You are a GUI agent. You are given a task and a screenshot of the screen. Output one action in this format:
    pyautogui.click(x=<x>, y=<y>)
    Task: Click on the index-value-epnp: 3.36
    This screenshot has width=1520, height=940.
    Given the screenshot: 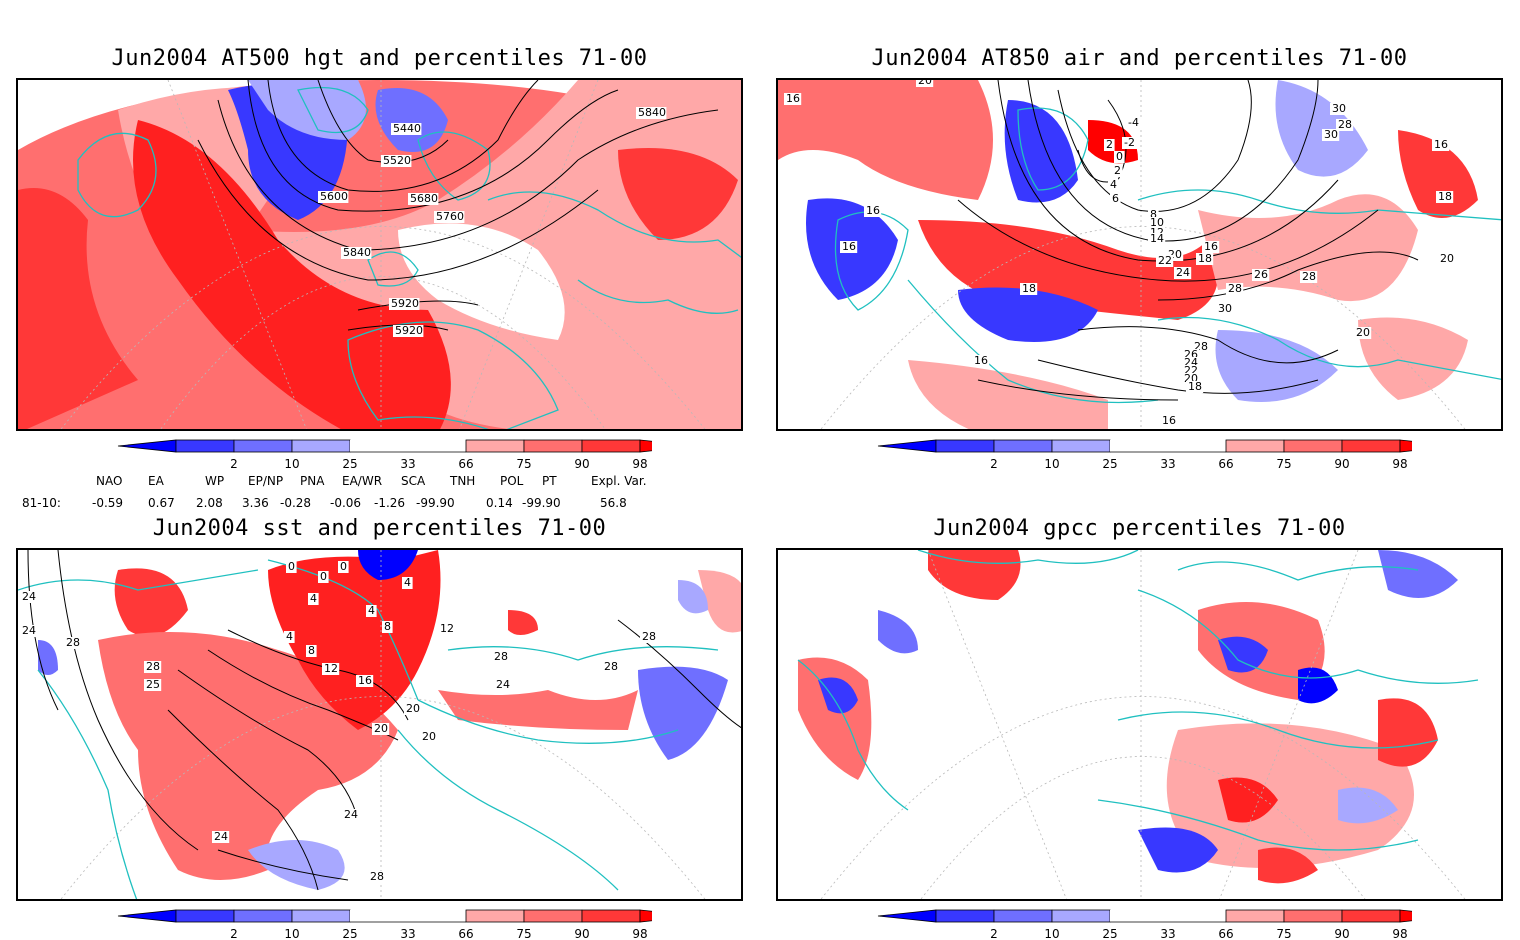 What is the action you would take?
    pyautogui.click(x=255, y=503)
    